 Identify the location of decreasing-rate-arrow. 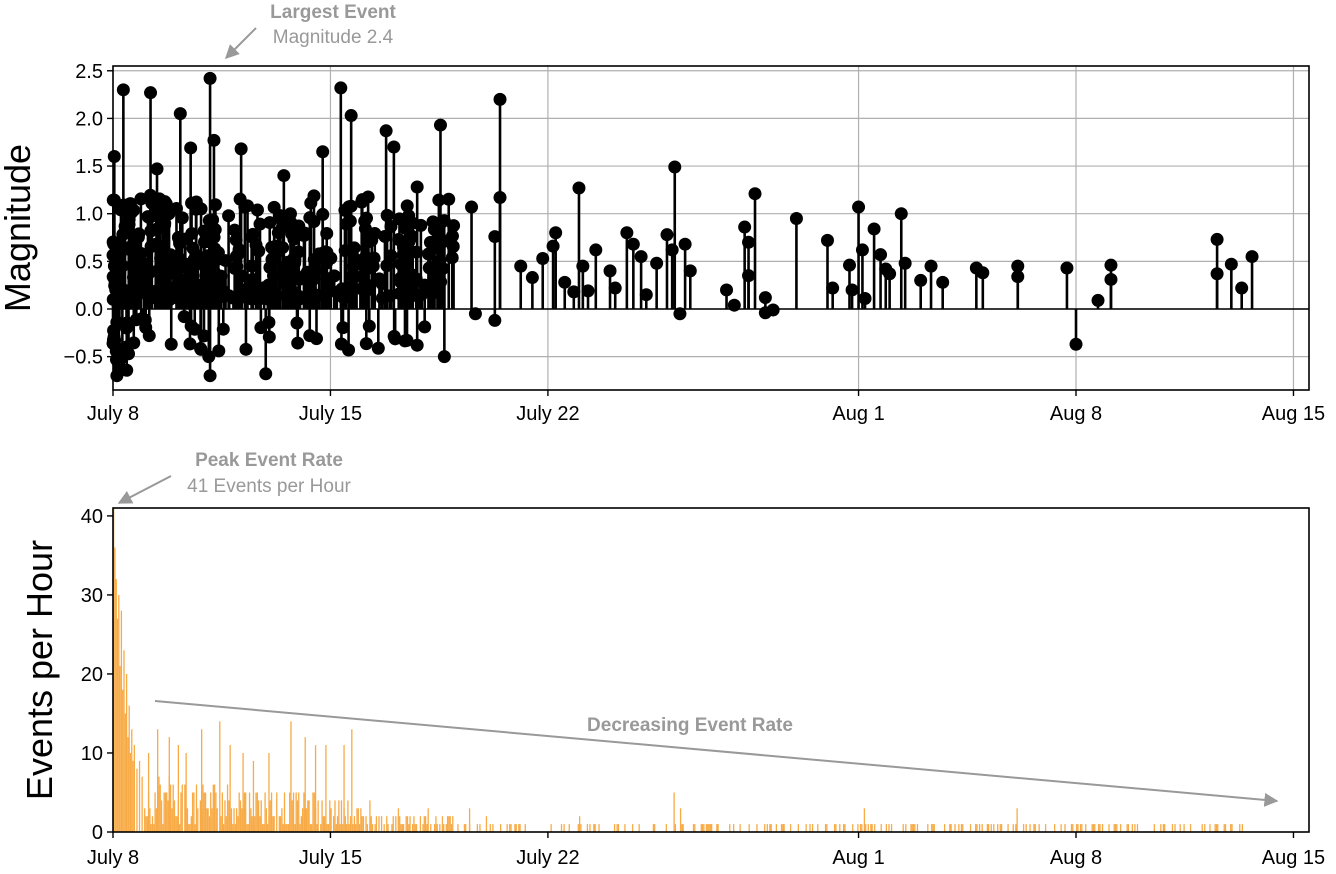
(716, 753).